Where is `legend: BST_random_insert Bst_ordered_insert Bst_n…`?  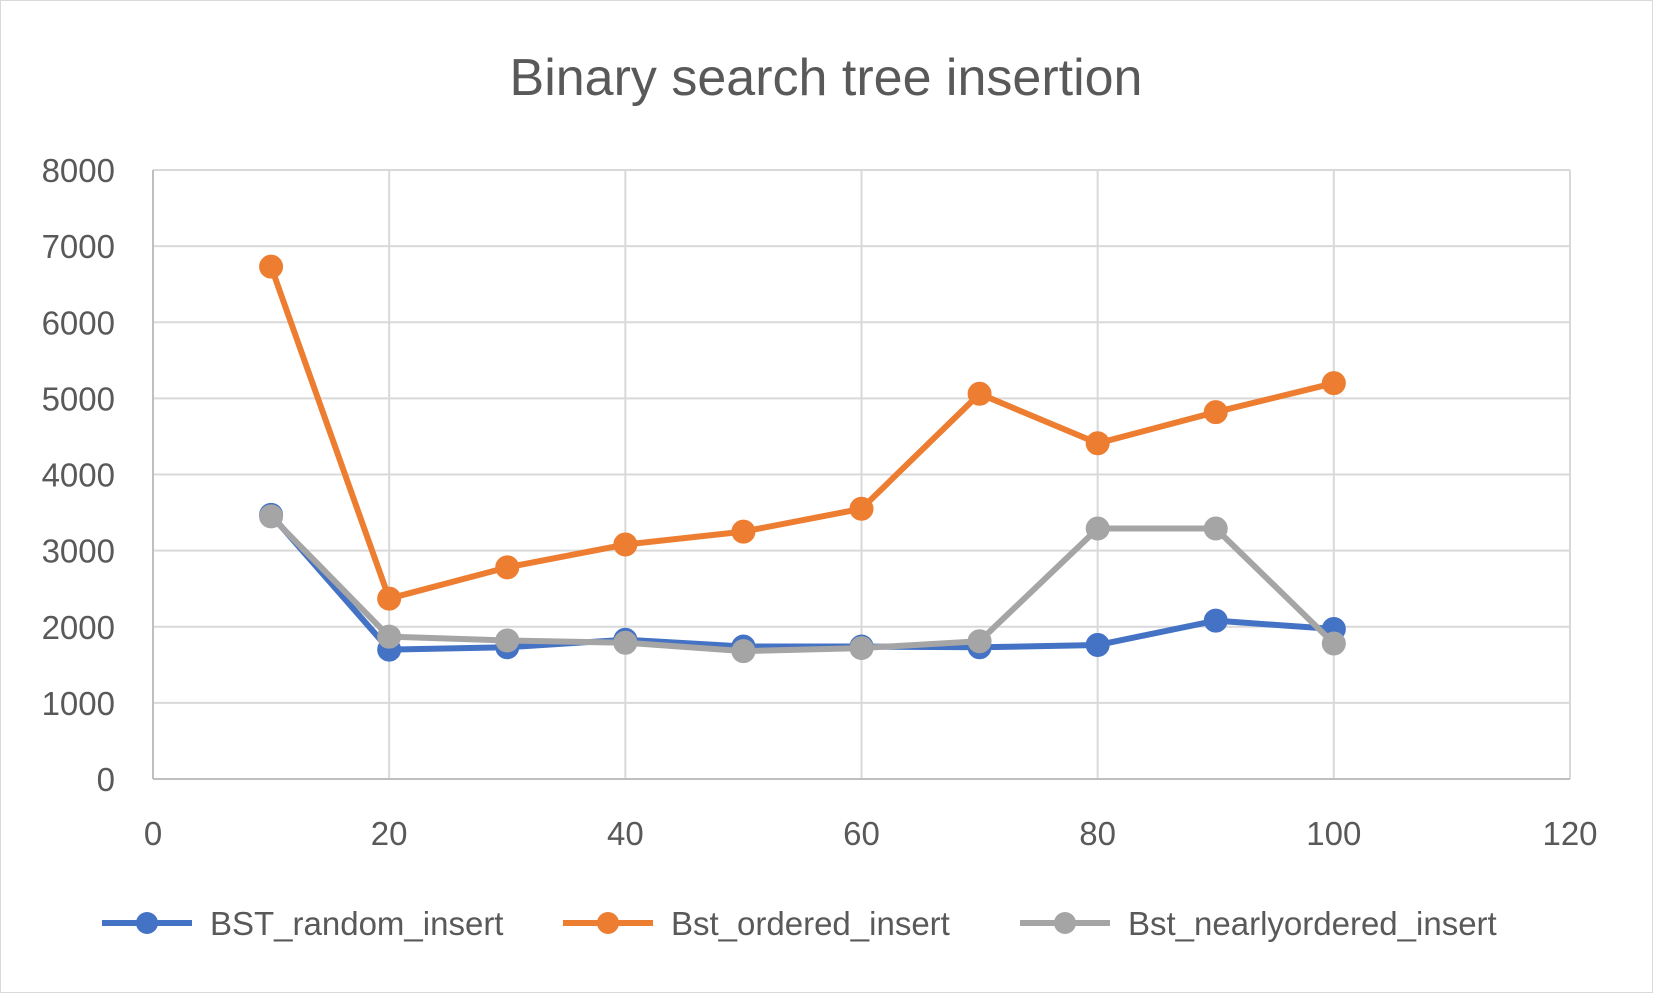
legend: BST_random_insert Bst_ordered_insert Bst_n… is located at coordinates (799, 923).